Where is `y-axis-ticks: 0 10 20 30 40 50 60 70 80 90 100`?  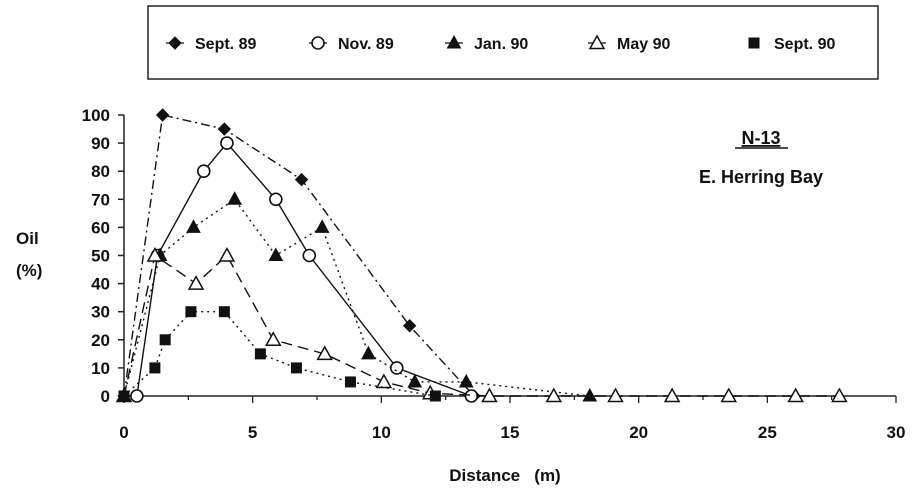 y-axis-ticks: 0 10 20 30 40 50 60 70 80 90 100 is located at coordinates (103, 256).